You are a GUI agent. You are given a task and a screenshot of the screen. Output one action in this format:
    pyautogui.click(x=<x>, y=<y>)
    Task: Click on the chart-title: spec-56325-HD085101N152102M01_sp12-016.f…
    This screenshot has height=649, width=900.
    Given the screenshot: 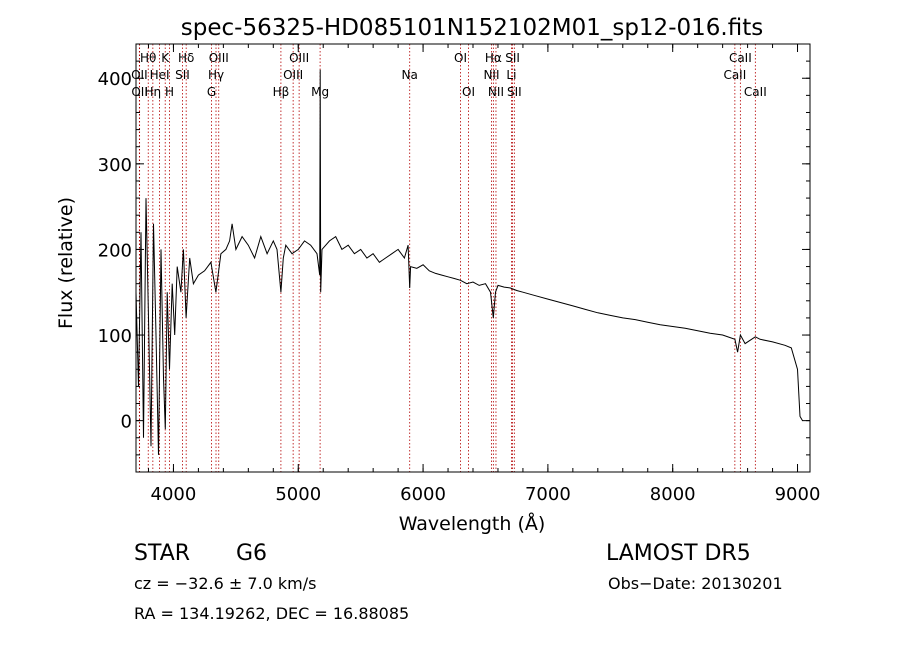 What is the action you would take?
    pyautogui.click(x=472, y=28)
    